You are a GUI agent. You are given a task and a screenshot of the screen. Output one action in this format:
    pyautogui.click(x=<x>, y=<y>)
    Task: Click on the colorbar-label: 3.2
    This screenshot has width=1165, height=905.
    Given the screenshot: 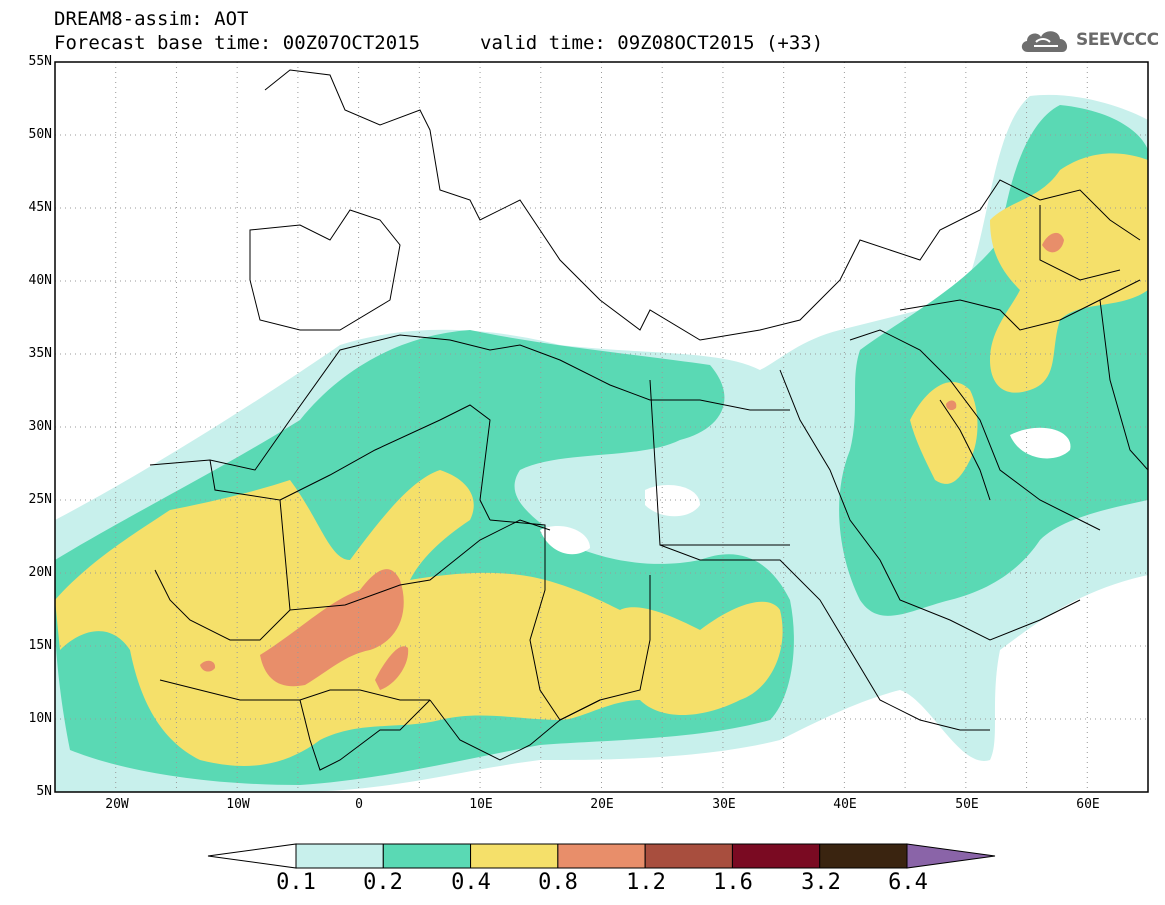 What is the action you would take?
    pyautogui.click(x=821, y=882)
    